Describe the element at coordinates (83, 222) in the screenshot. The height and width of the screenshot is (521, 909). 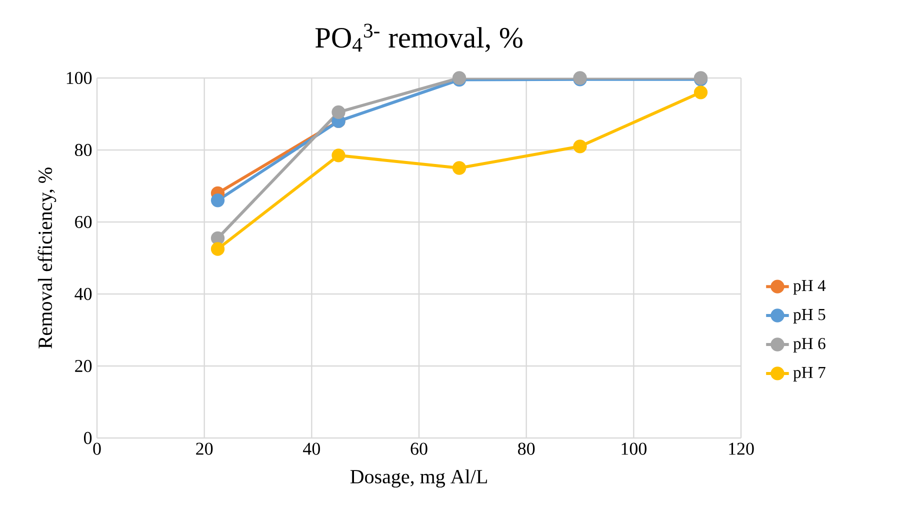
I see `y-tick-label: 60` at that location.